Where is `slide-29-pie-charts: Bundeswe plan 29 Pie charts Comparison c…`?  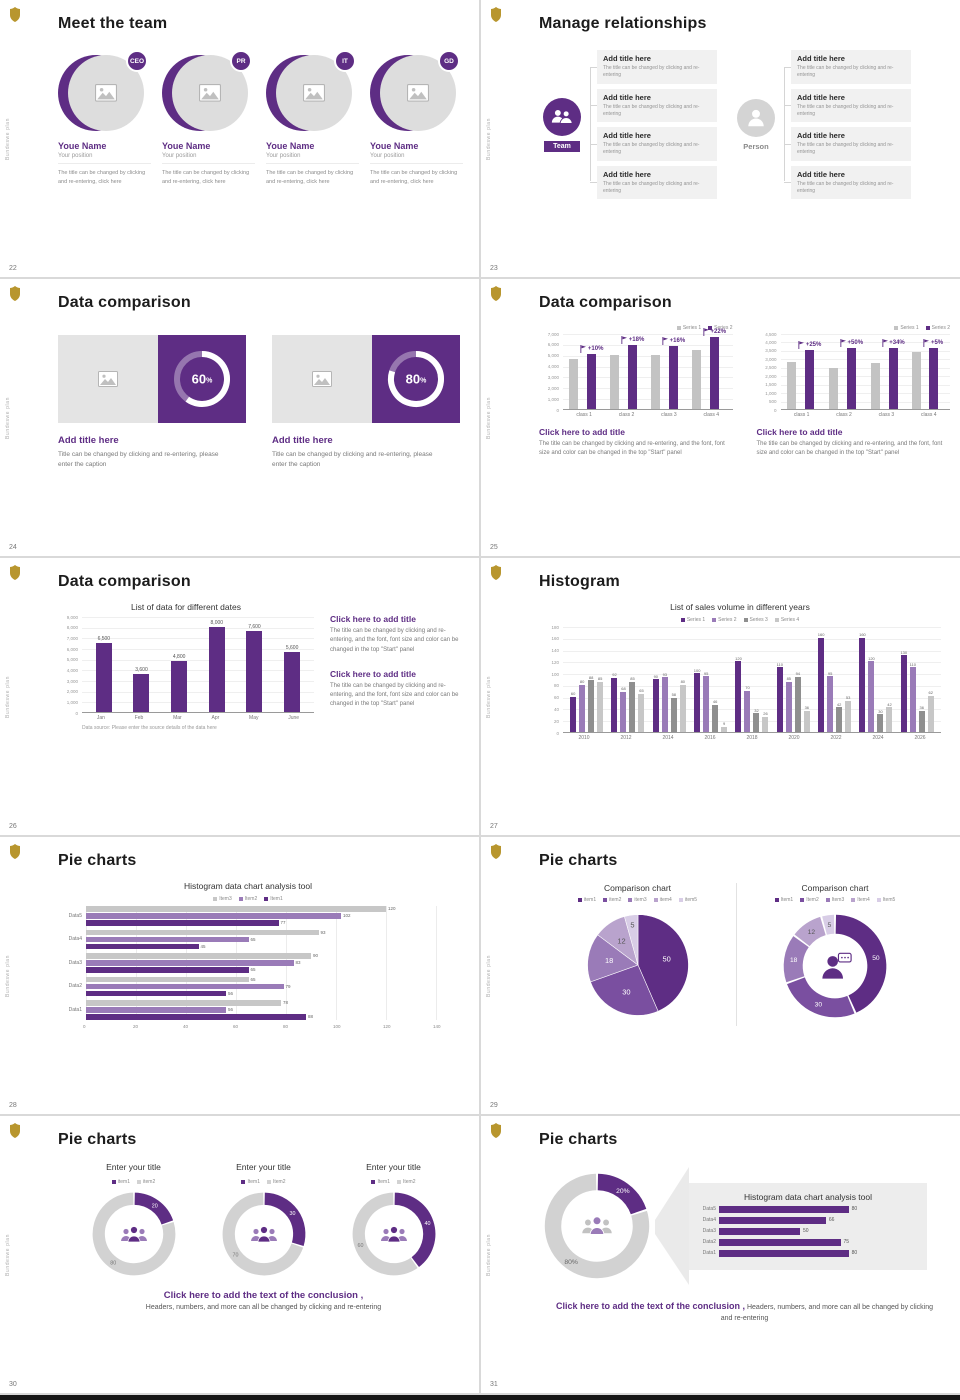
slide-29-pie-charts: Bundeswe plan 29 Pie charts Comparison c… is located at coordinates (720, 975).